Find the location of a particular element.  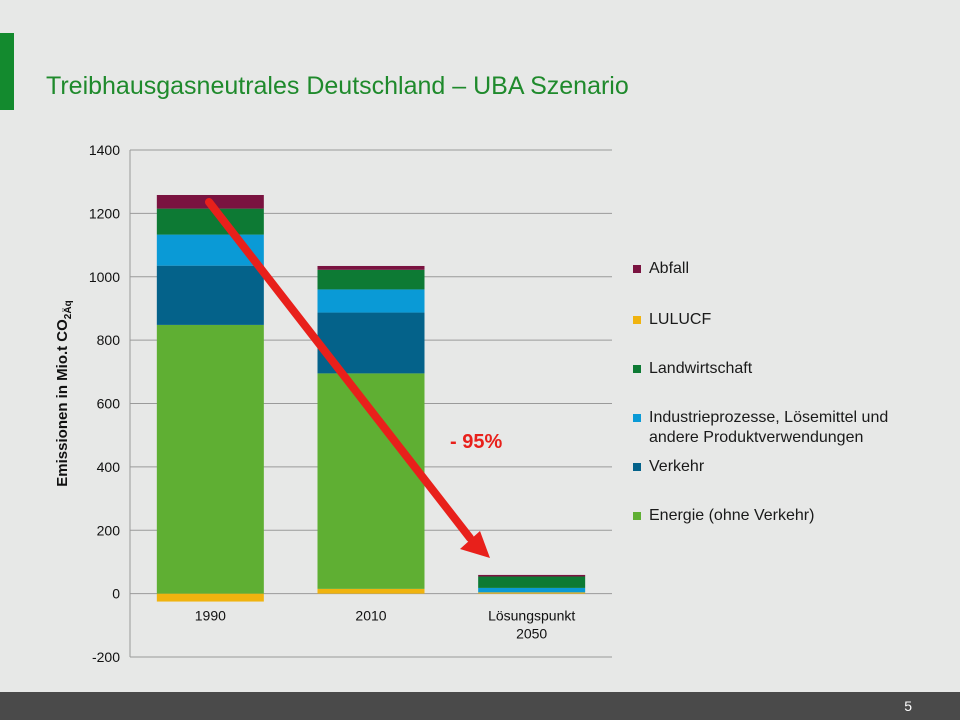

y-tick-label: 1200 is located at coordinates (104, 213).